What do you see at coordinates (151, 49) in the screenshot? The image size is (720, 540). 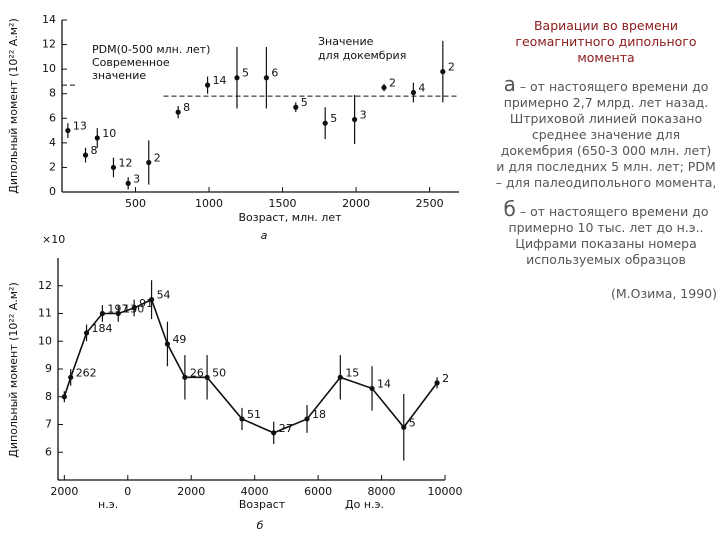 I see `annotation: PDM(0-500 млн. лет)` at bounding box center [151, 49].